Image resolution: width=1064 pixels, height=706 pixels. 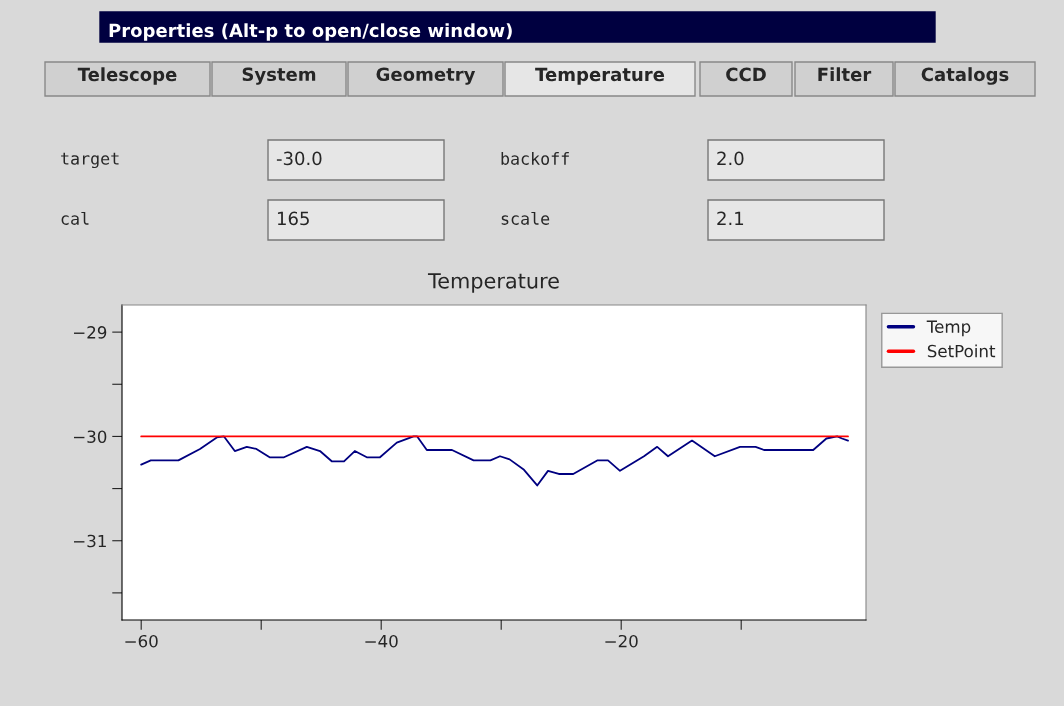 I want to click on text: Properties (Alt-p to open/close window), so click(x=310, y=32).